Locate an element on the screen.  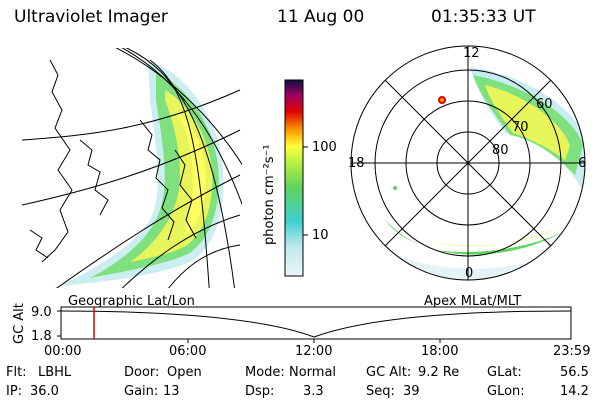
xtick-2359: 23:59 is located at coordinates (572, 351).